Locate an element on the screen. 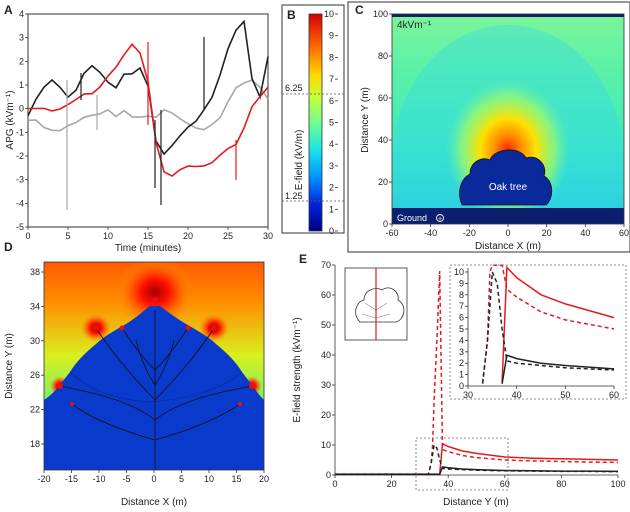 This screenshot has height=512, width=630. colorbar-tick-label: 2 is located at coordinates (331, 188).